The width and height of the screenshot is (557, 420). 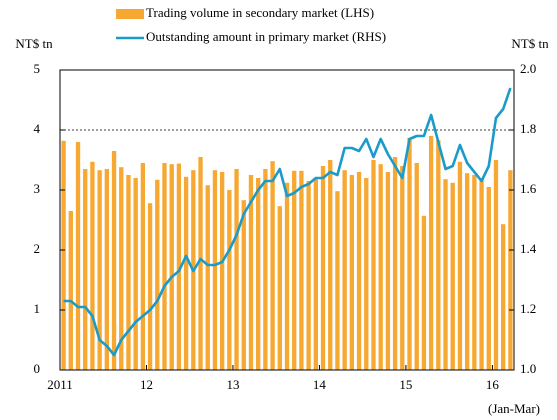 I want to click on annotation: (Jan-Mar), so click(x=514, y=408).